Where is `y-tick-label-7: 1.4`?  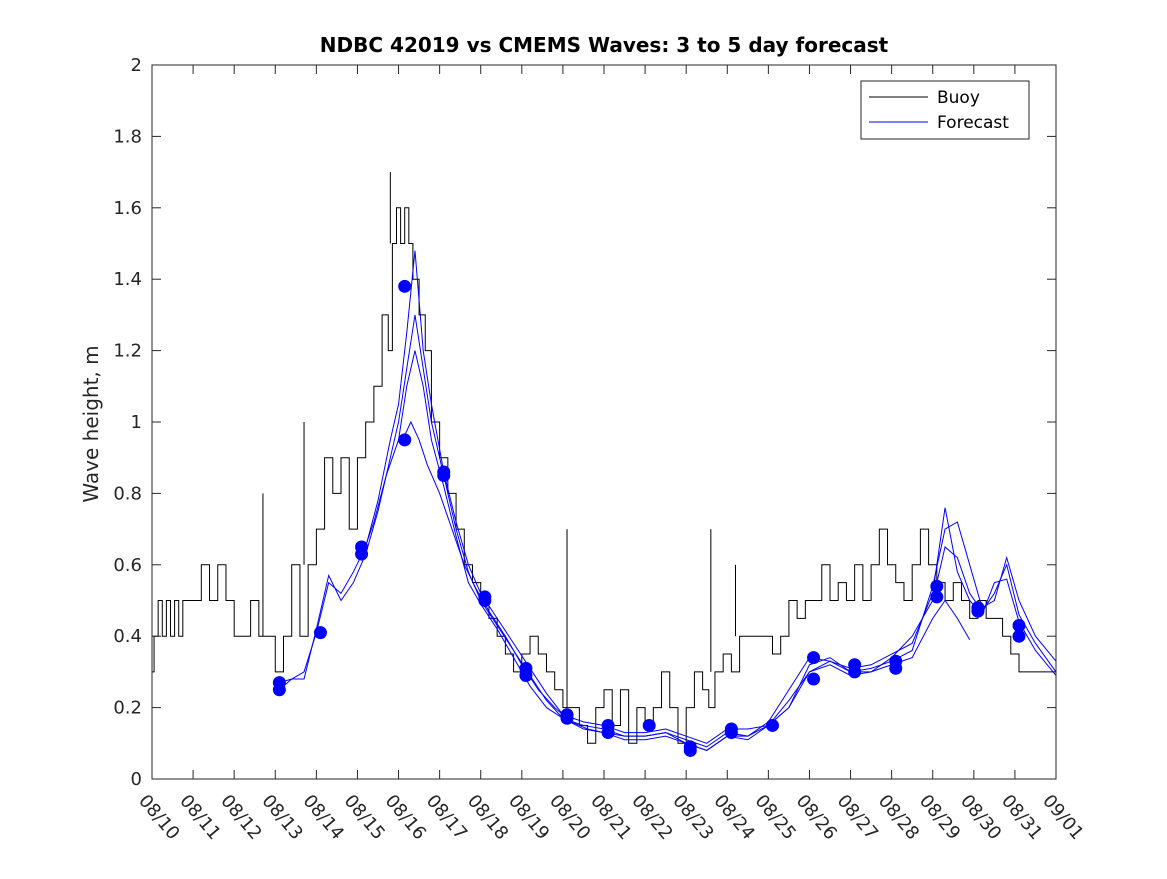
y-tick-label-7: 1.4 is located at coordinates (127, 279).